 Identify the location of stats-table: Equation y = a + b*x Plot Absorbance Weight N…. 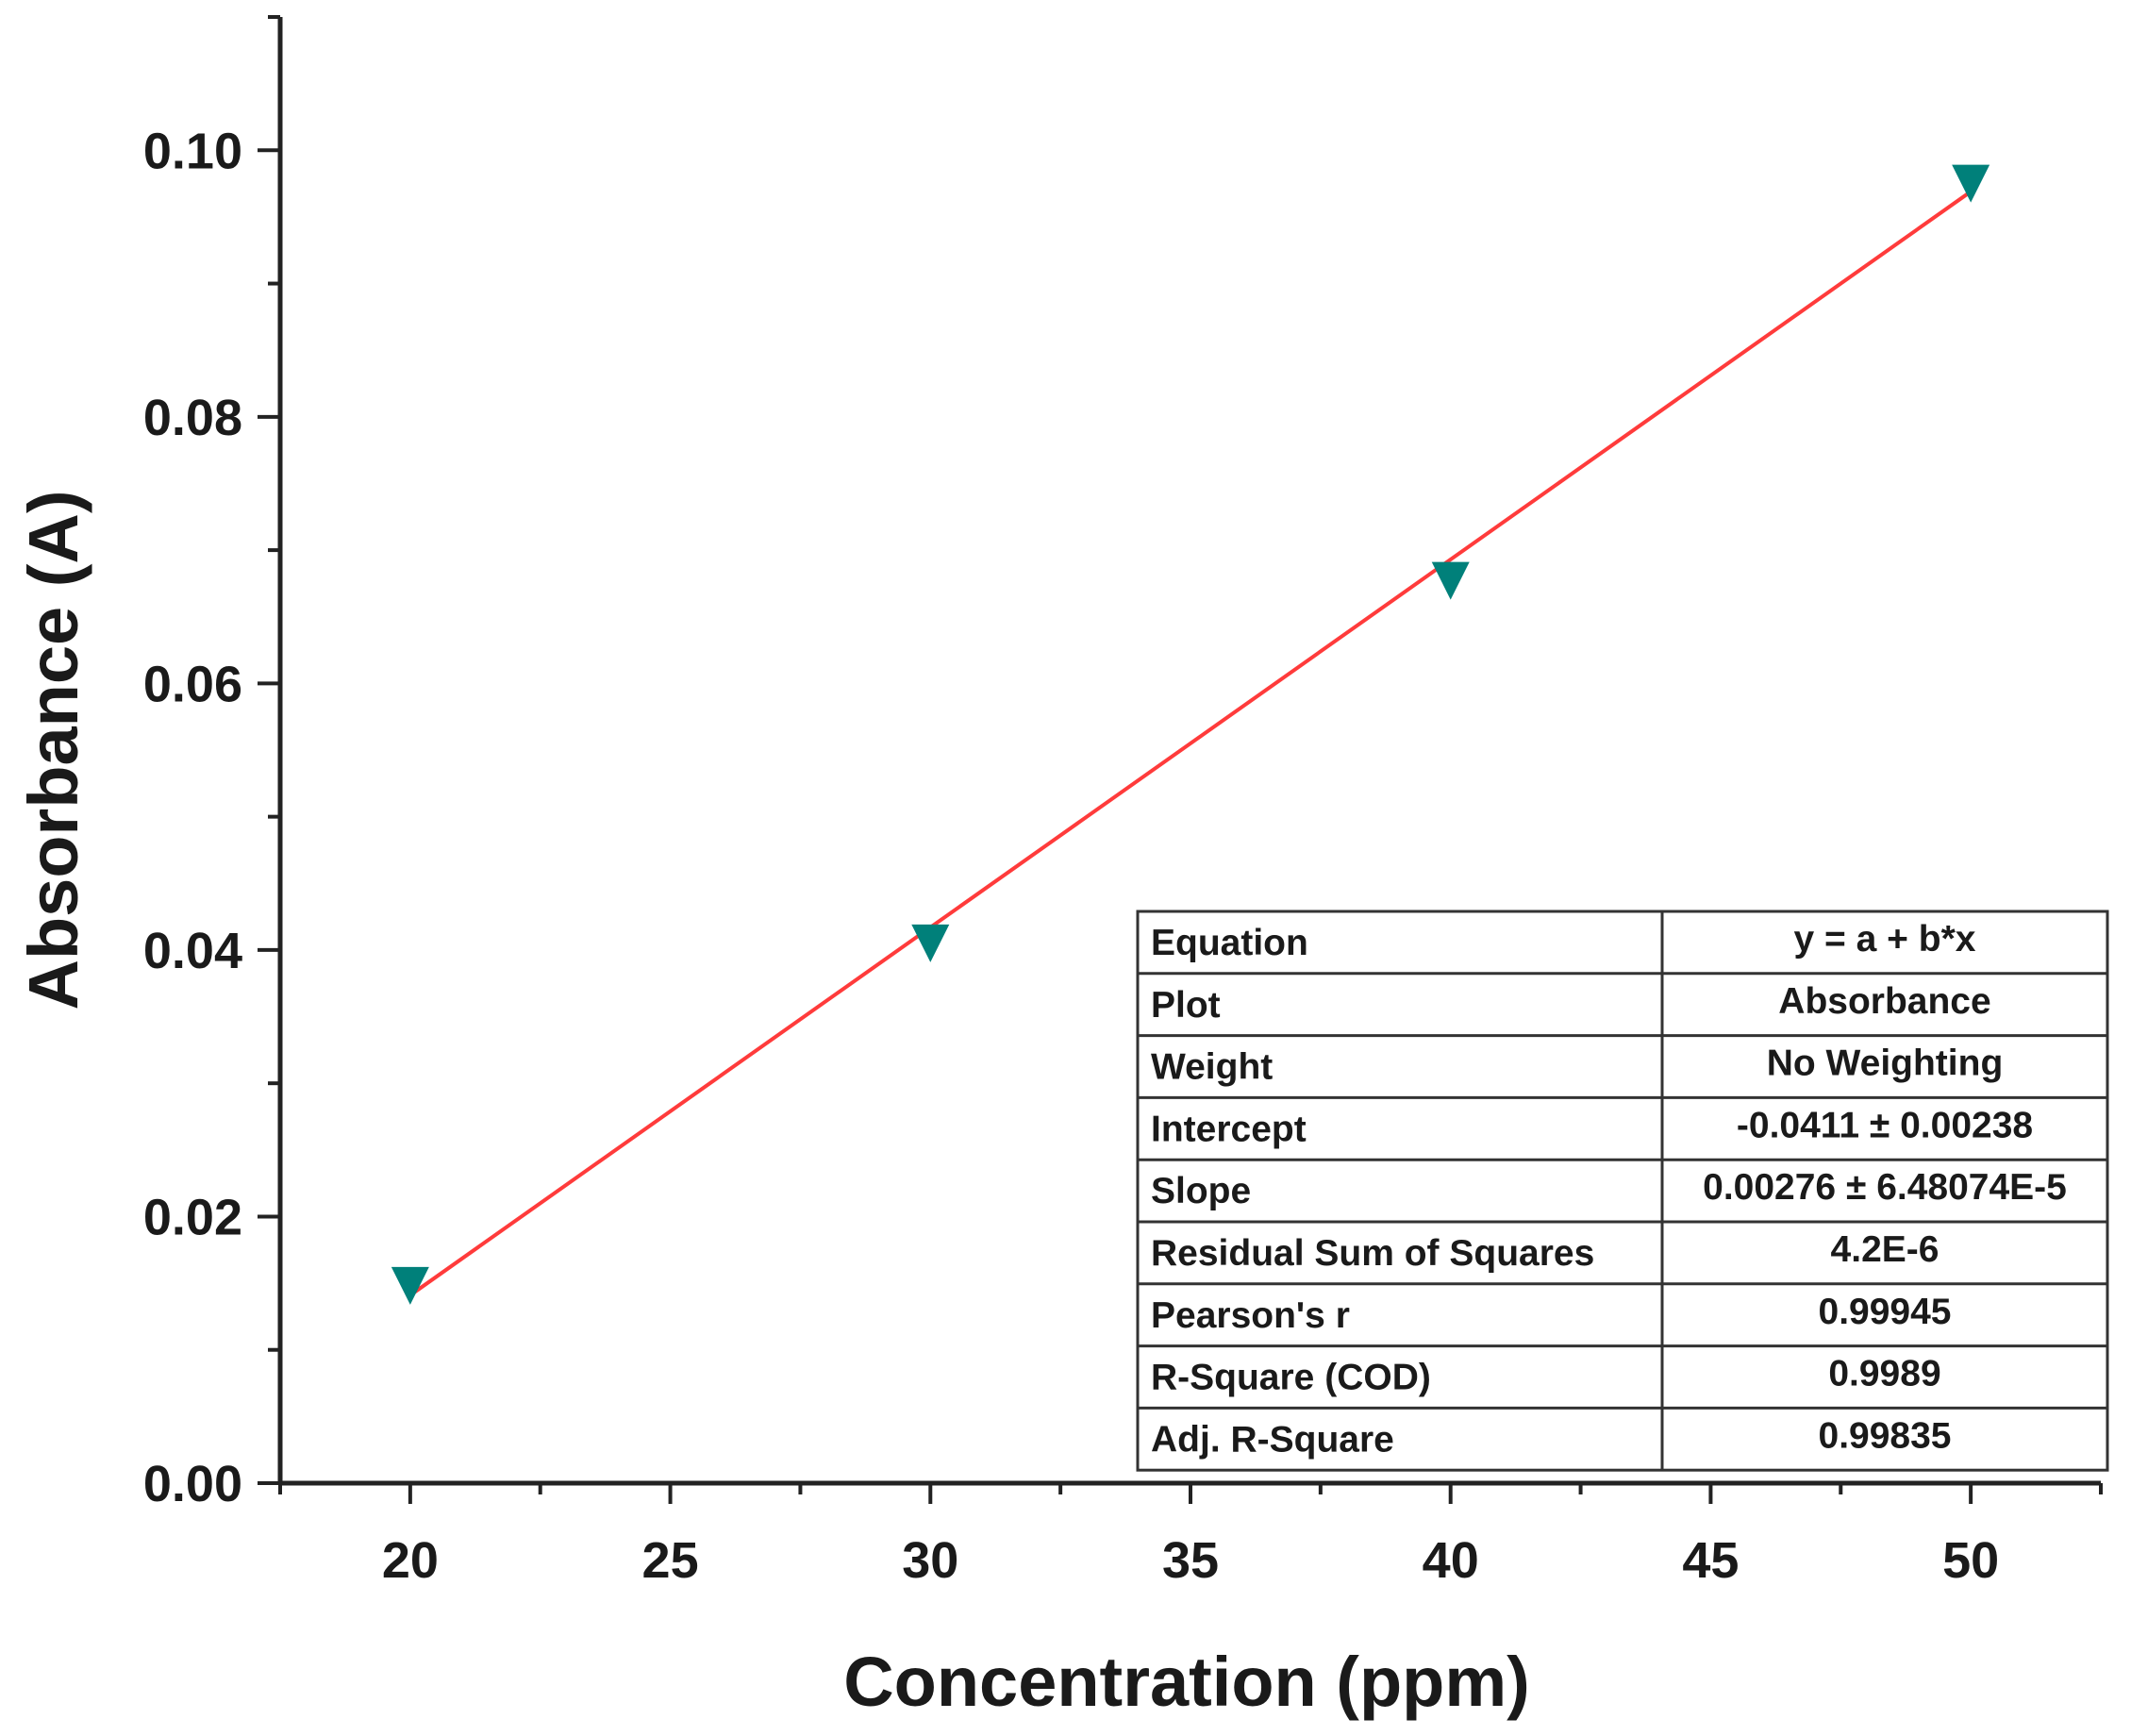
(1622, 1191).